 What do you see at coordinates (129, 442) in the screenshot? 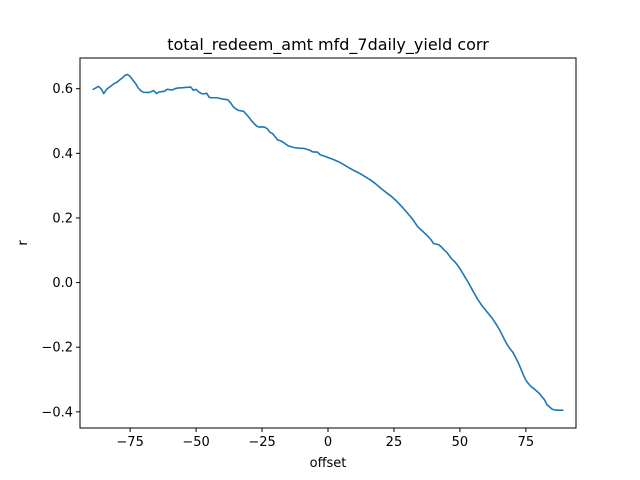
I see `x-tick-label: −75` at bounding box center [129, 442].